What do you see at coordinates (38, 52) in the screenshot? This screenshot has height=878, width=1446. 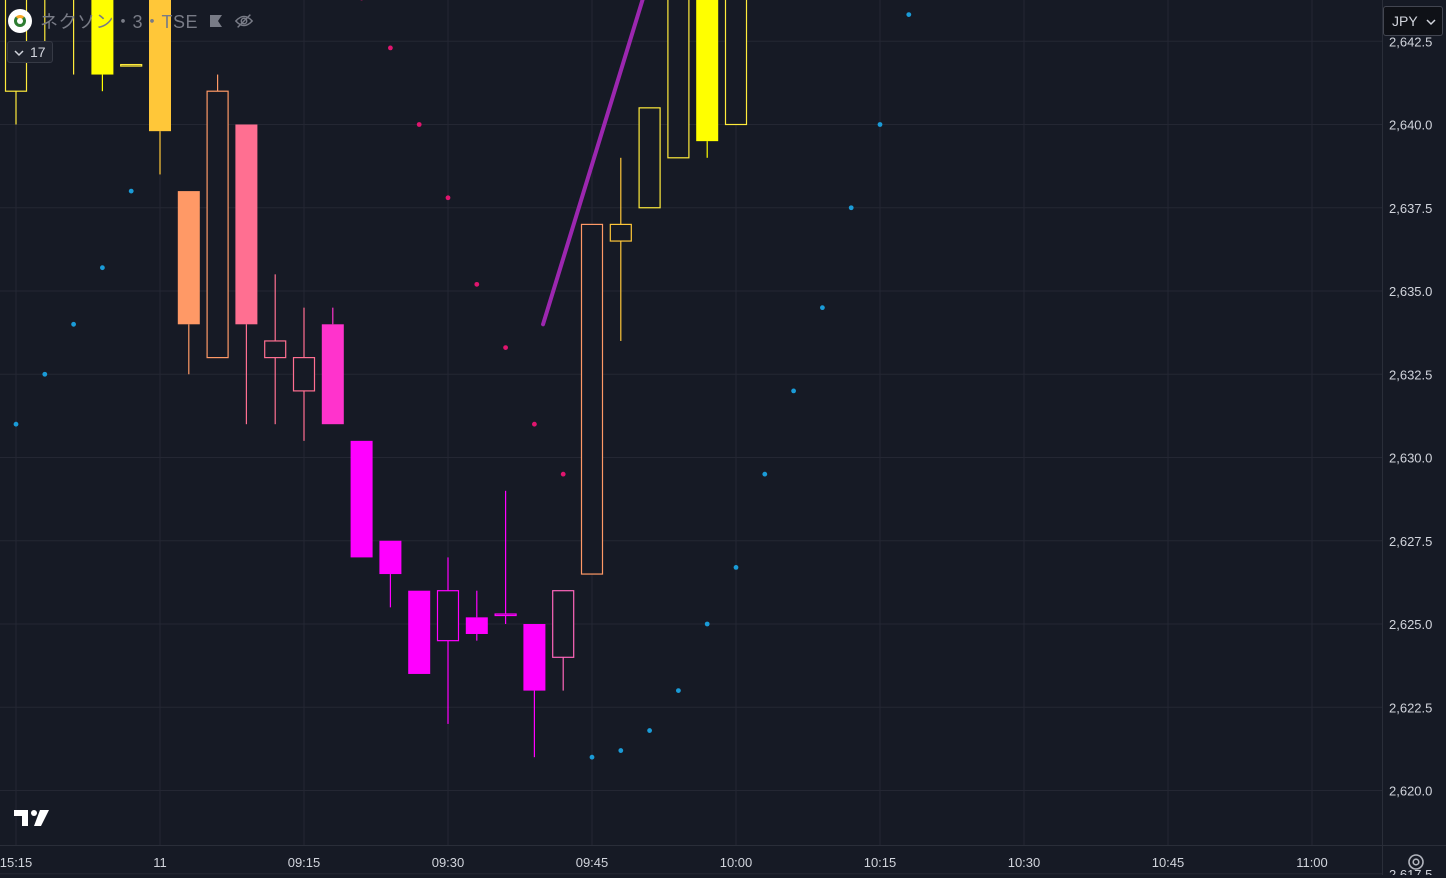 I see `interval-label: 17` at bounding box center [38, 52].